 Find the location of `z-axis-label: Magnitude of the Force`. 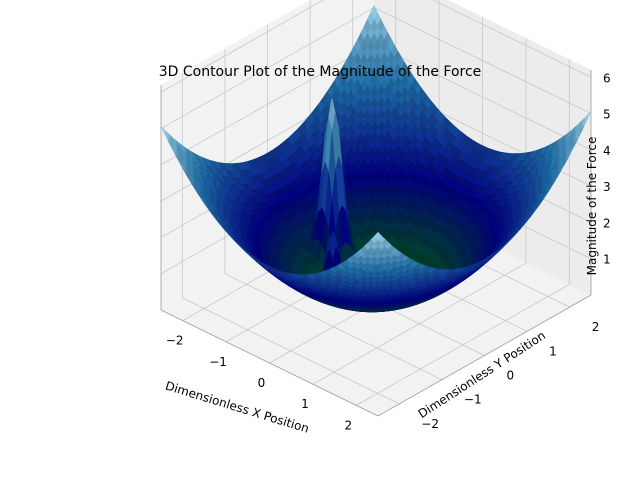

z-axis-label: Magnitude of the Force is located at coordinates (592, 206).